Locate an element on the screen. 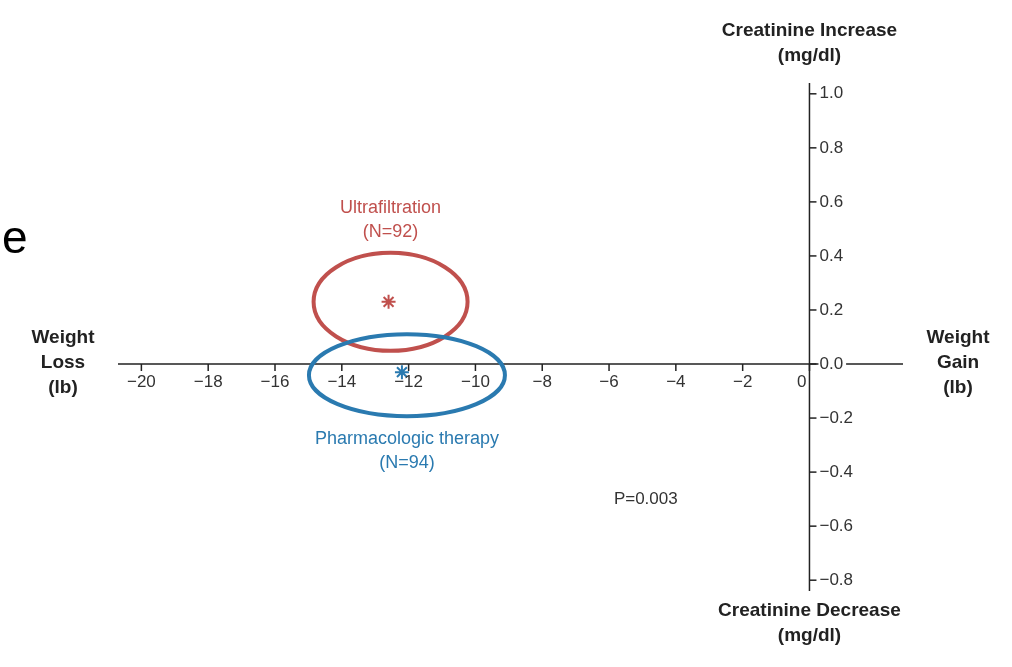 This screenshot has height=667, width=1012. x-tick-label: 0 is located at coordinates (802, 382).